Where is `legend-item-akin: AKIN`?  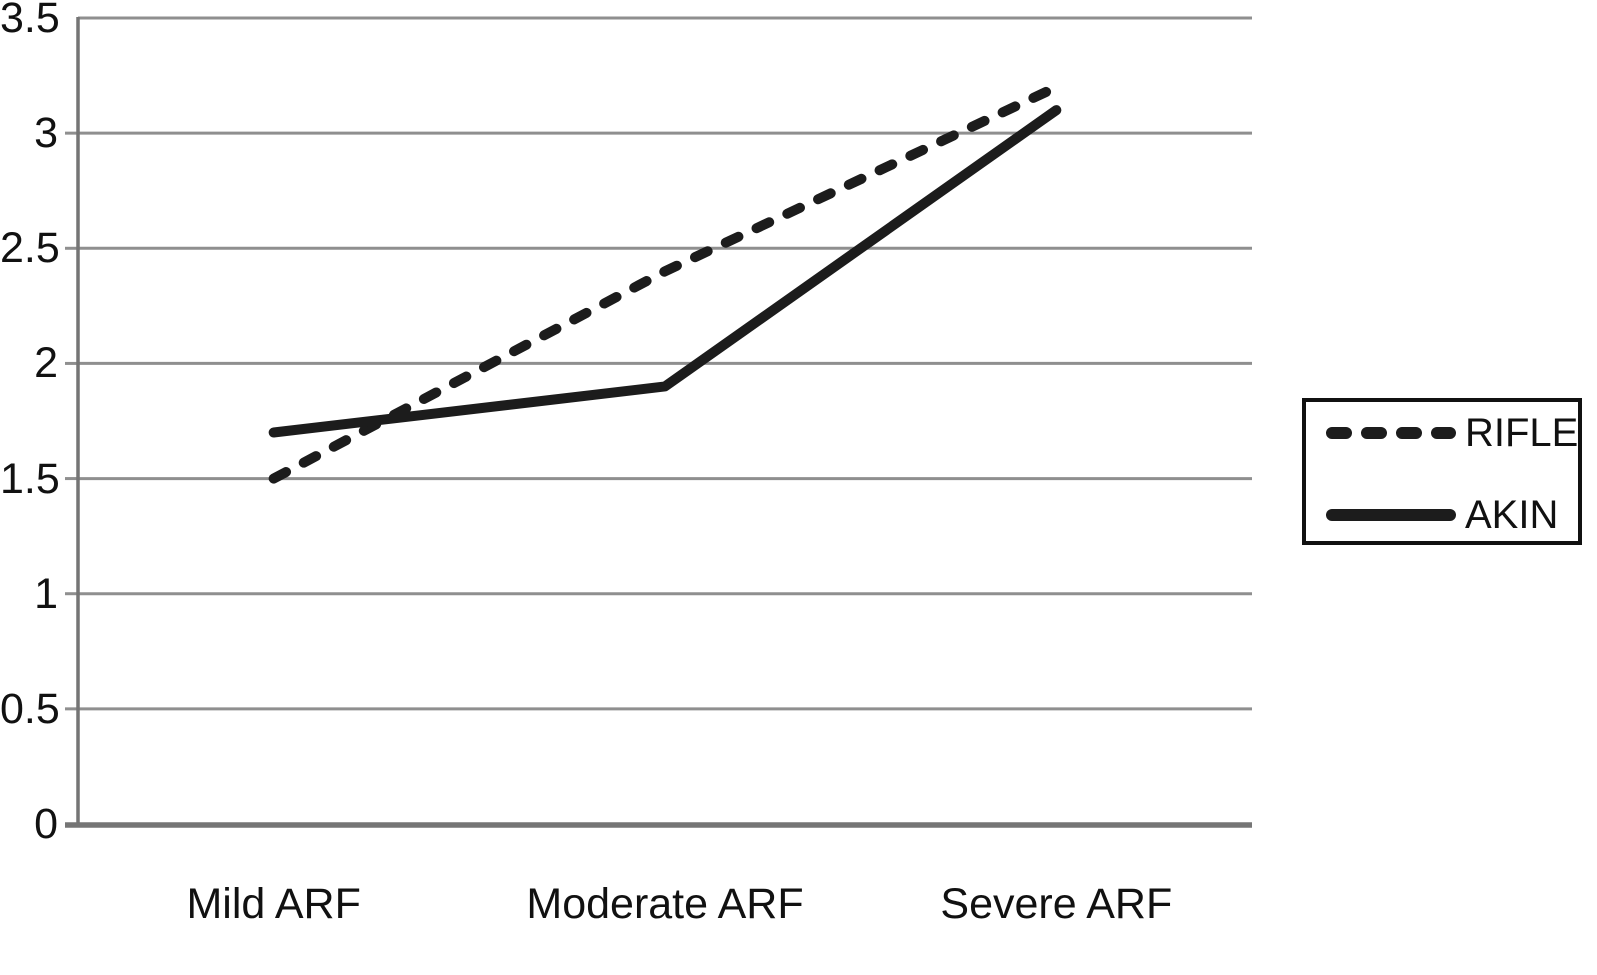
legend-item-akin: AKIN is located at coordinates (1448, 515).